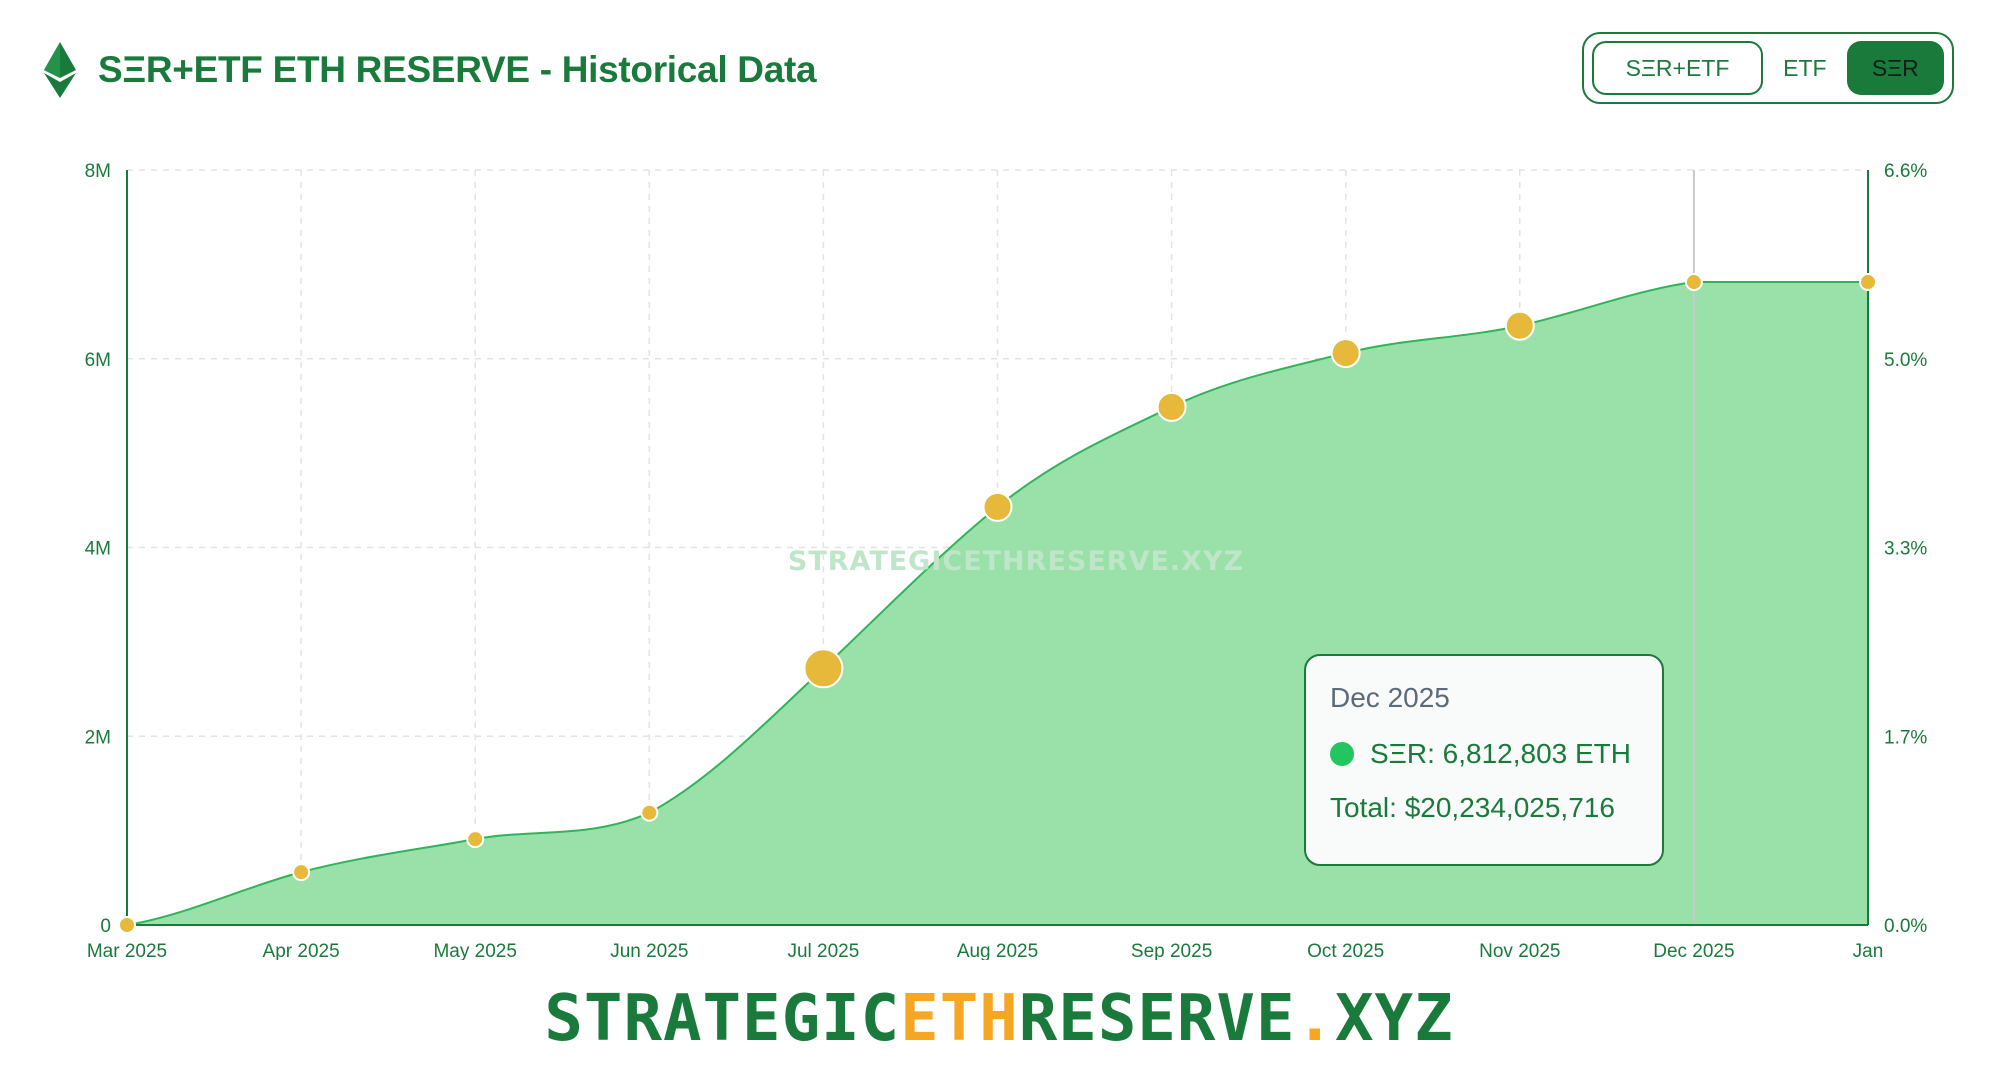 This screenshot has width=1998, height=1084. Describe the element at coordinates (1016, 561) in the screenshot. I see `chart-watermark: STRATEGICETHRESERVE.XYZ` at that location.